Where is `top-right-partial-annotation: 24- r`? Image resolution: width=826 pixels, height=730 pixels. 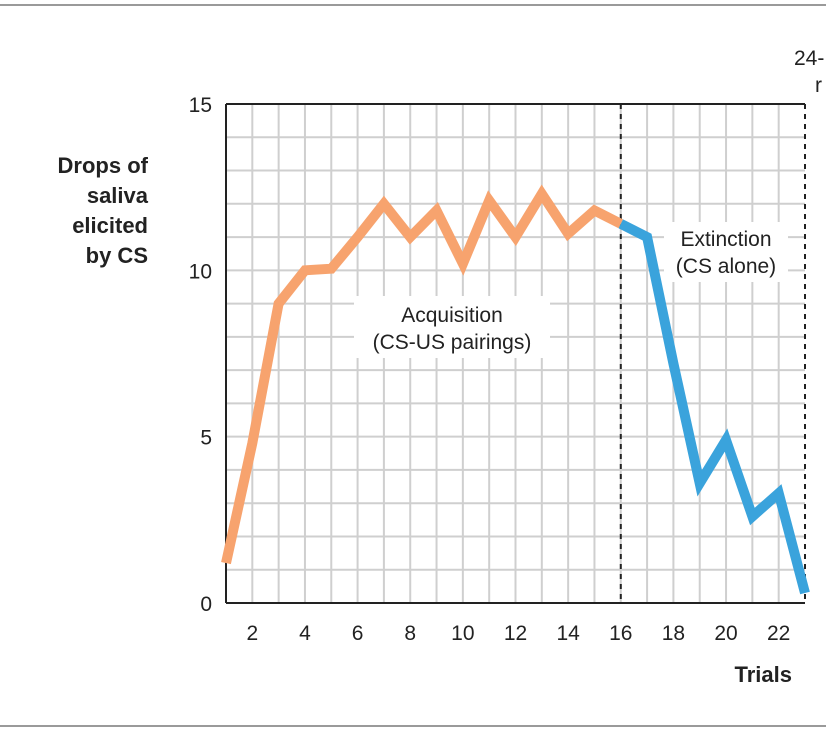
top-right-partial-annotation: 24- r is located at coordinates (809, 72).